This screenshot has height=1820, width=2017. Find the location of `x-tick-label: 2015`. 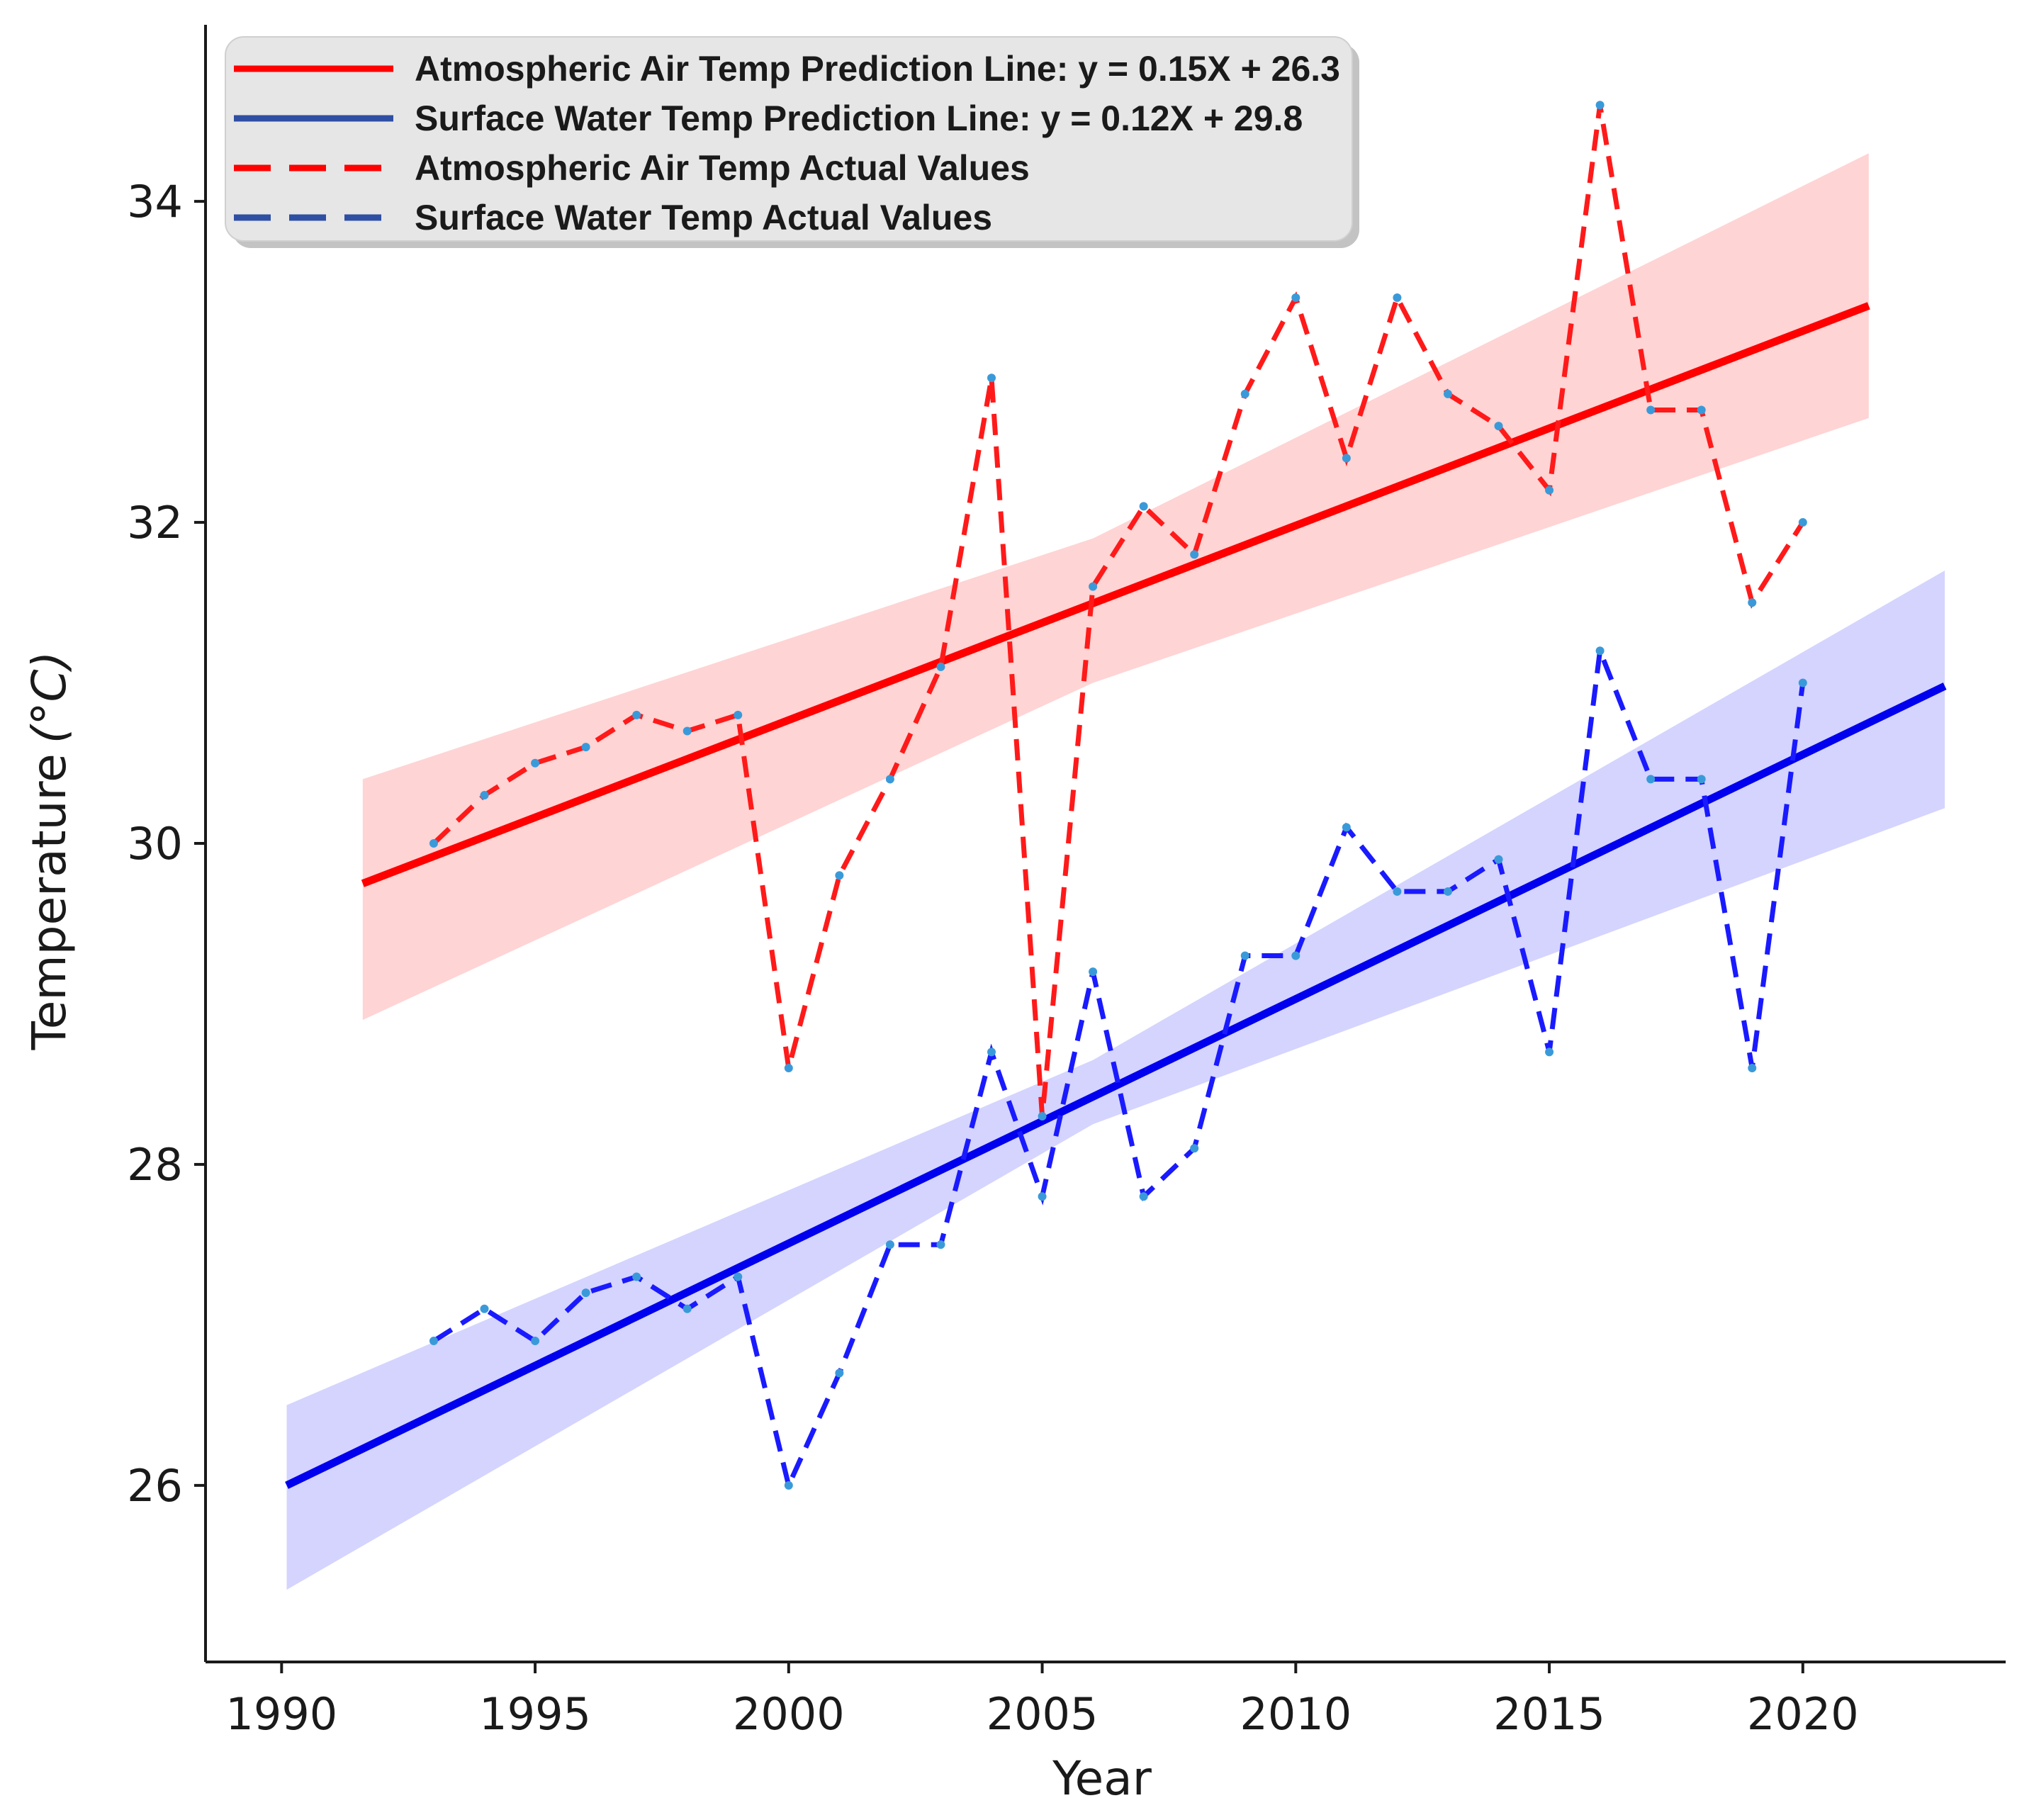

x-tick-label: 2015 is located at coordinates (1549, 1714).